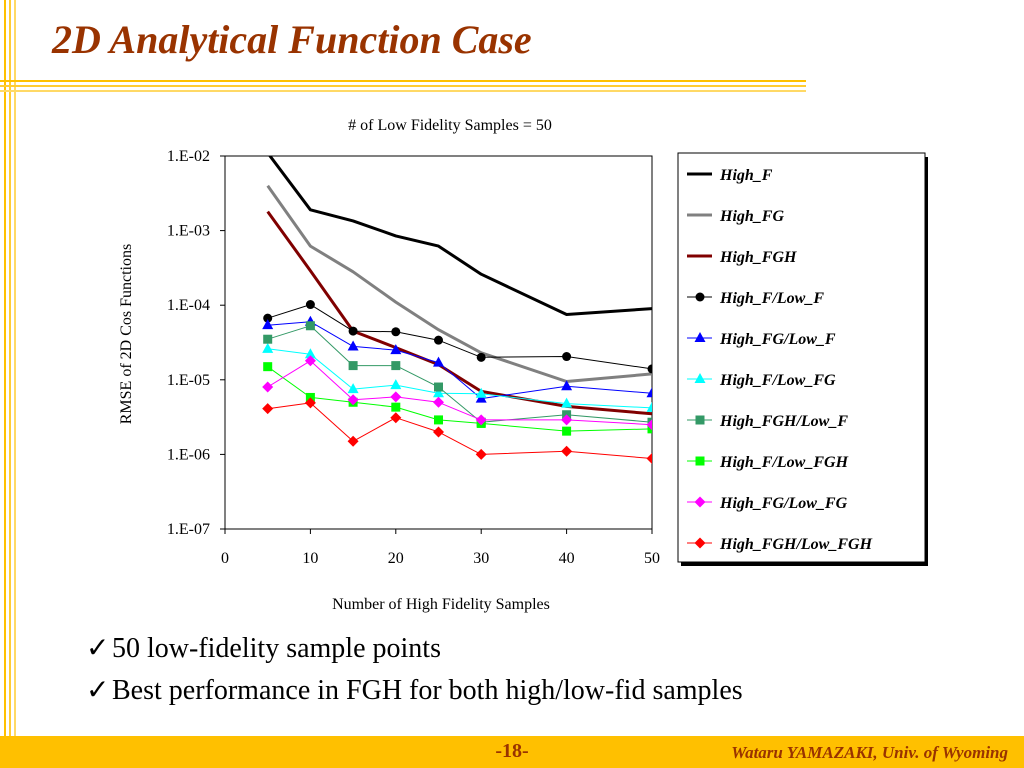  I want to click on legend-label: High_FG/Low_F, so click(777, 339).